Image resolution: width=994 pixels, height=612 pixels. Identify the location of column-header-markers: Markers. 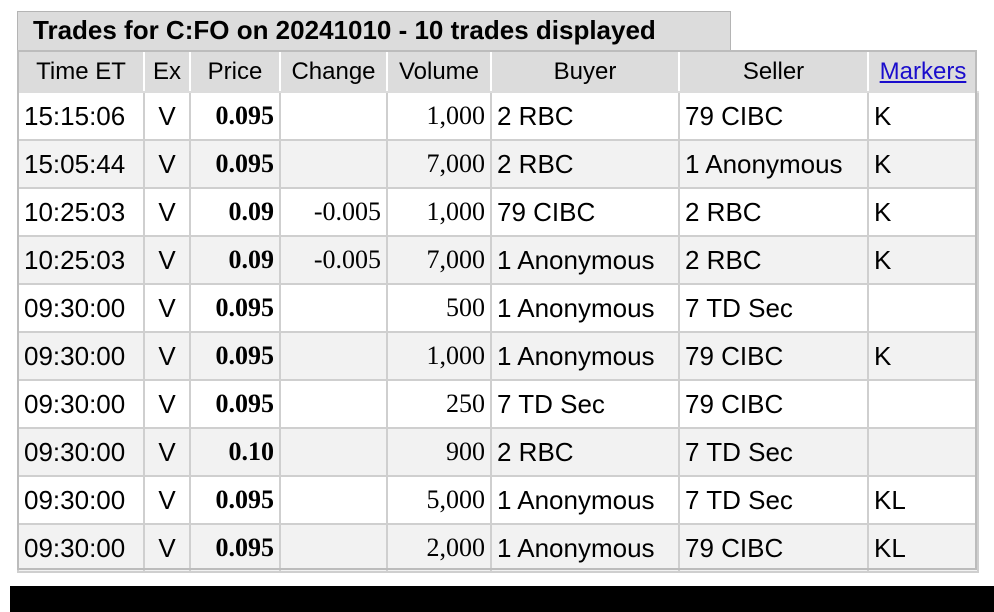
(923, 71).